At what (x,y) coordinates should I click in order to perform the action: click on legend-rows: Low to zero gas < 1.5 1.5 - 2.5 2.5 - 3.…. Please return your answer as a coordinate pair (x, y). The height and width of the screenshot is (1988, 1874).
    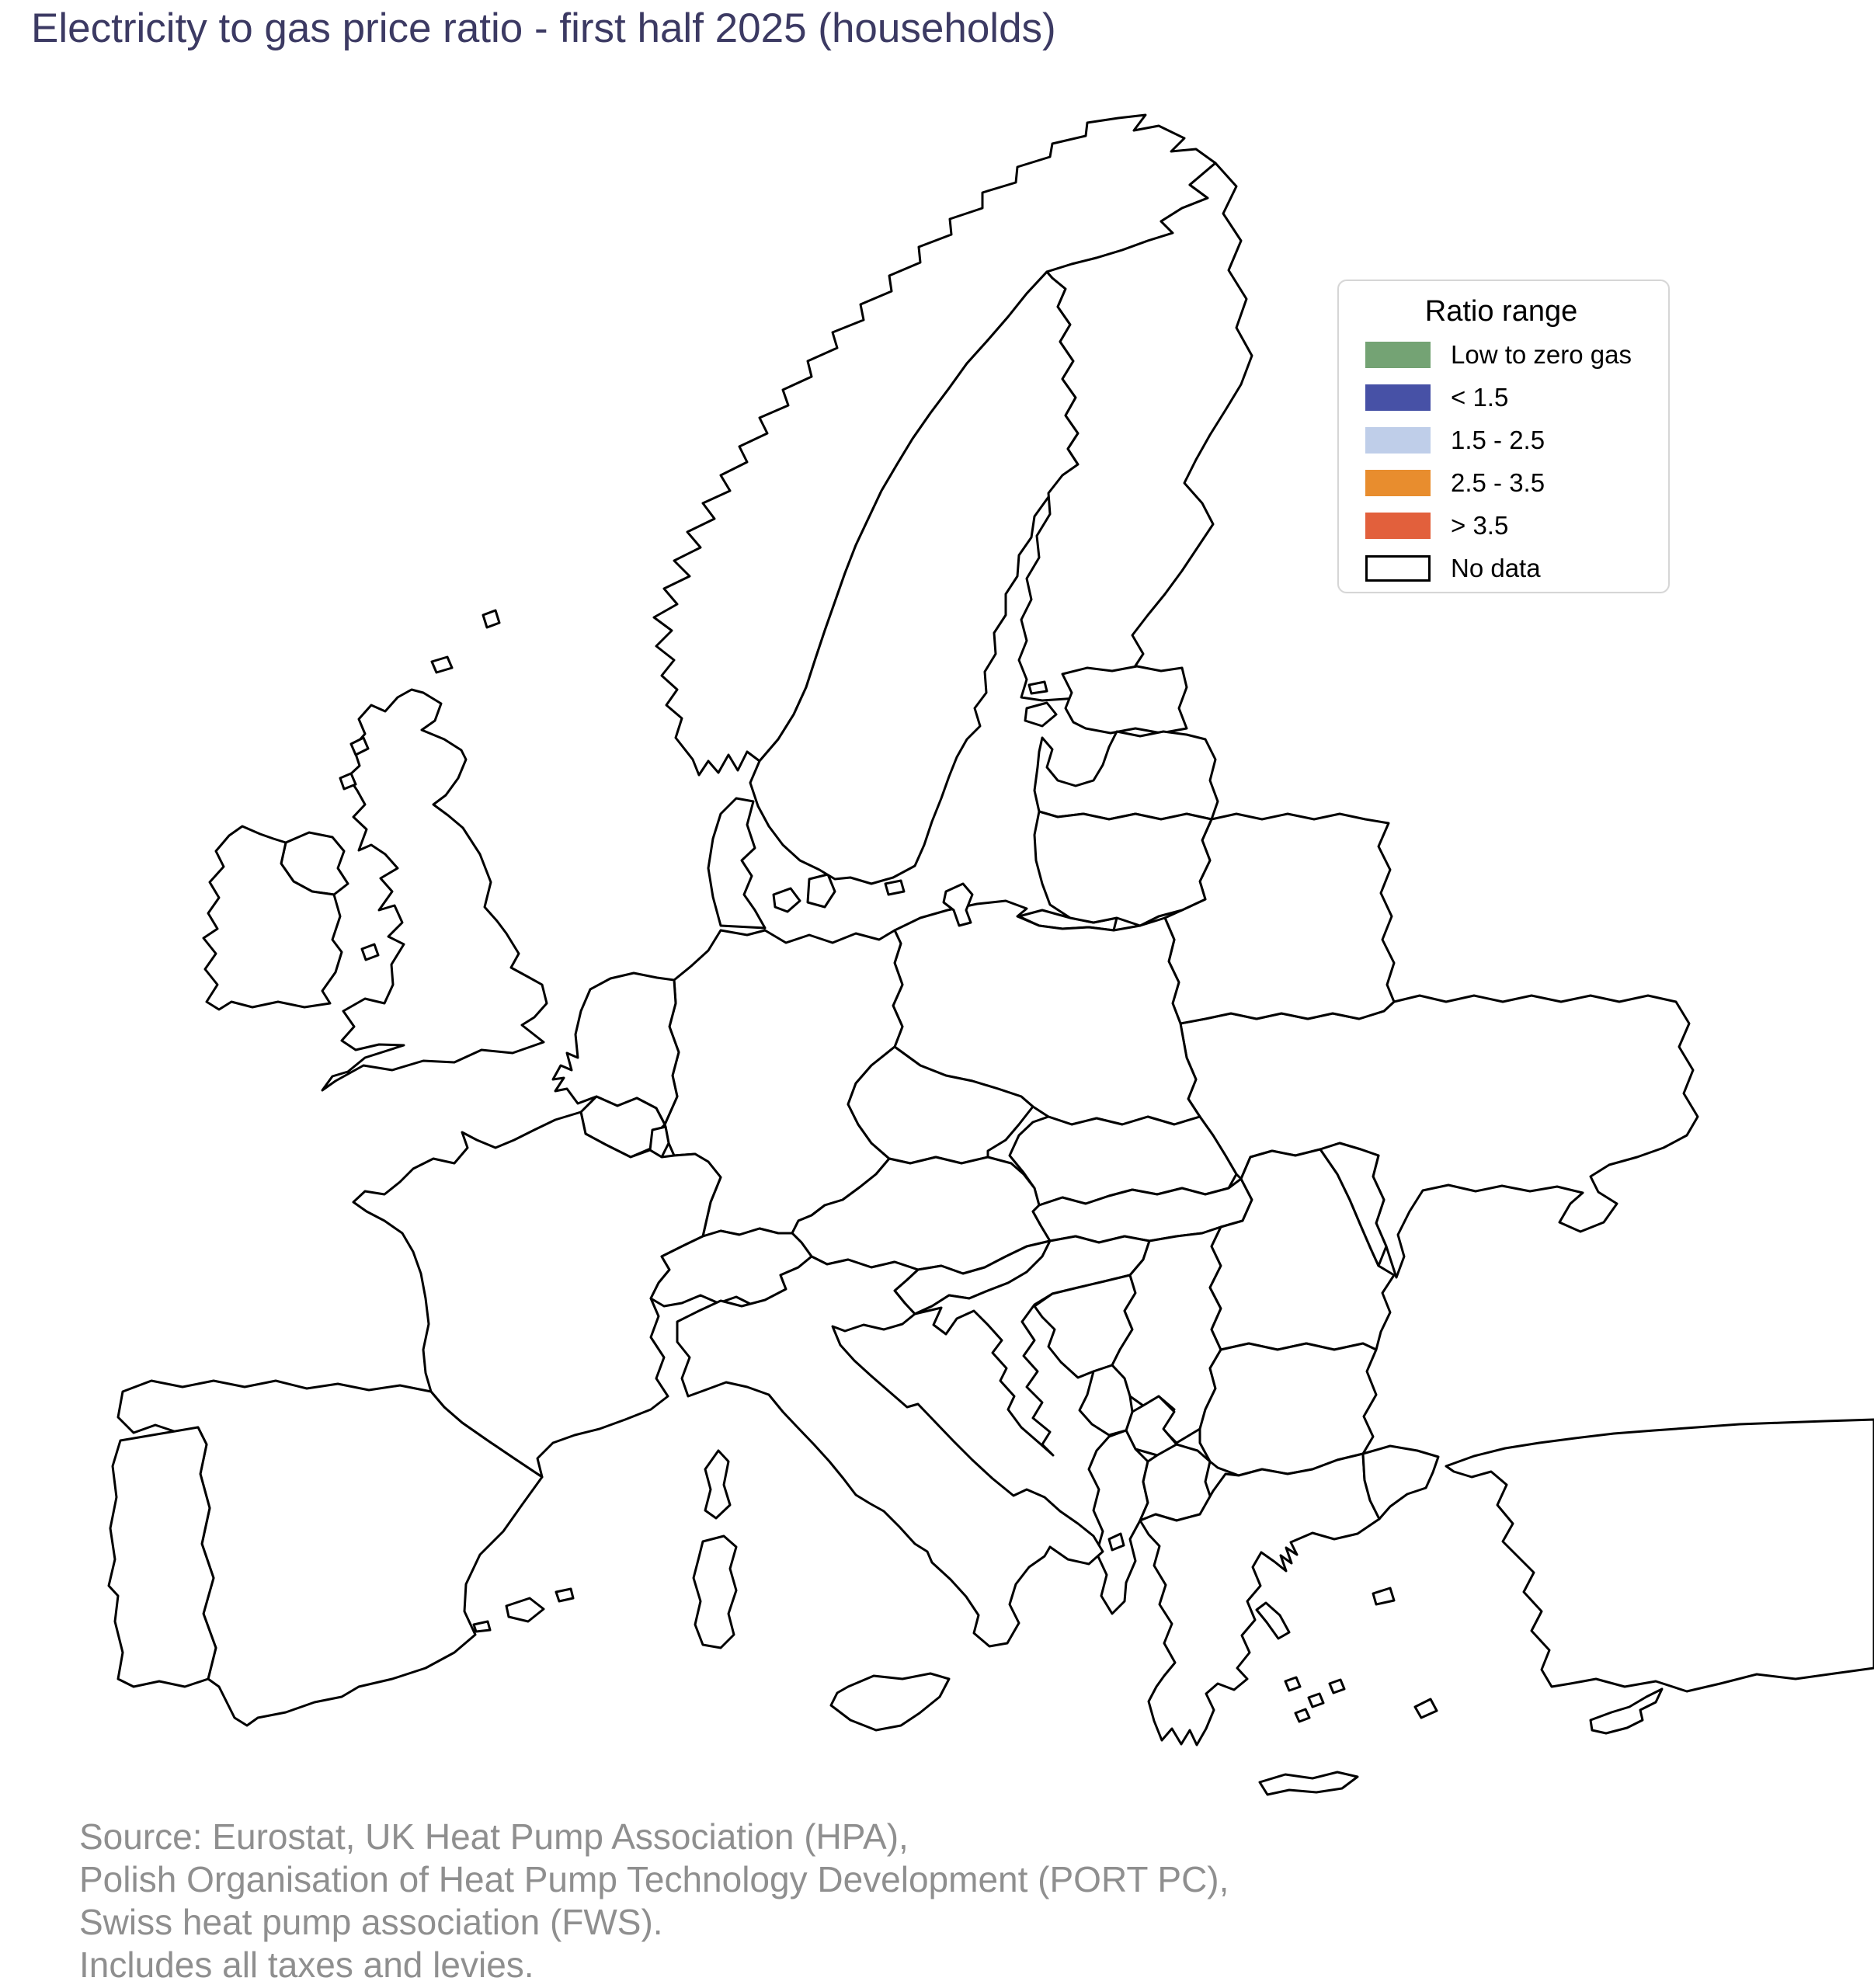
    Looking at the image, I should click on (1516, 461).